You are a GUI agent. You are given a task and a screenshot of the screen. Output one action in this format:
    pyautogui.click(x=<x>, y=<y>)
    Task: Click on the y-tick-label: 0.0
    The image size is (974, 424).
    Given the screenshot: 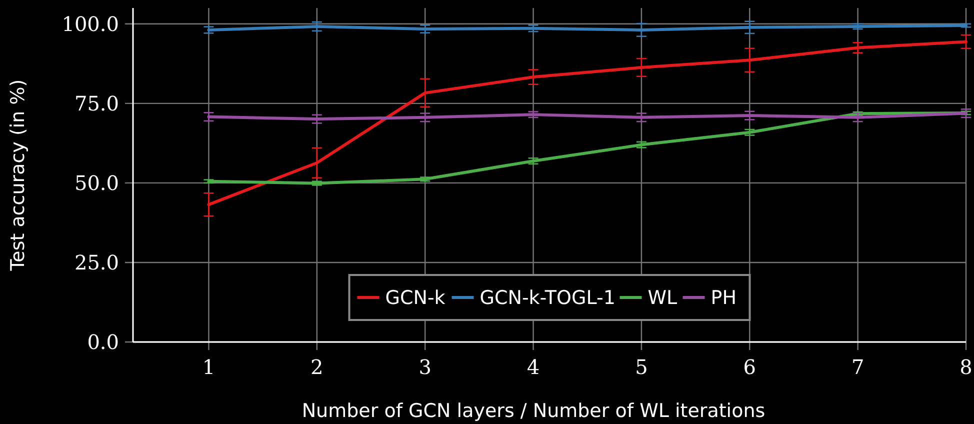 What is the action you would take?
    pyautogui.click(x=103, y=342)
    